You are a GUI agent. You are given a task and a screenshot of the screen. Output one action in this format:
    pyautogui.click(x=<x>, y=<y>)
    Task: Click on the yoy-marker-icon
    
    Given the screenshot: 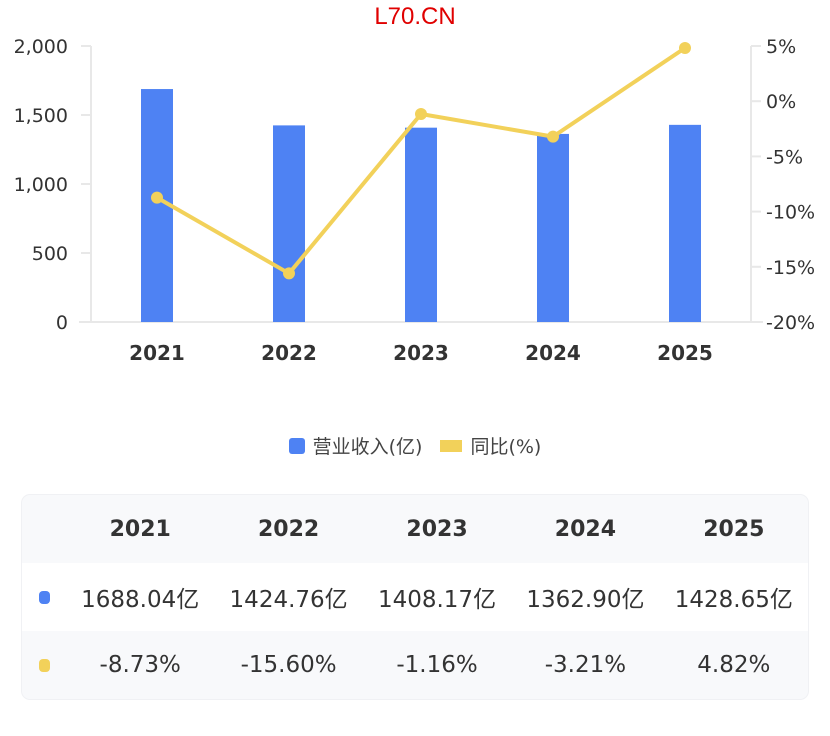 What is the action you would take?
    pyautogui.click(x=44, y=665)
    